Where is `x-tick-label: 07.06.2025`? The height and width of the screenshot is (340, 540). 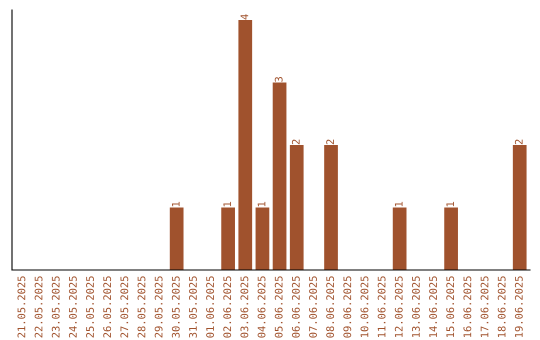
x-tick-label: 07.06.2025 is located at coordinates (313, 307).